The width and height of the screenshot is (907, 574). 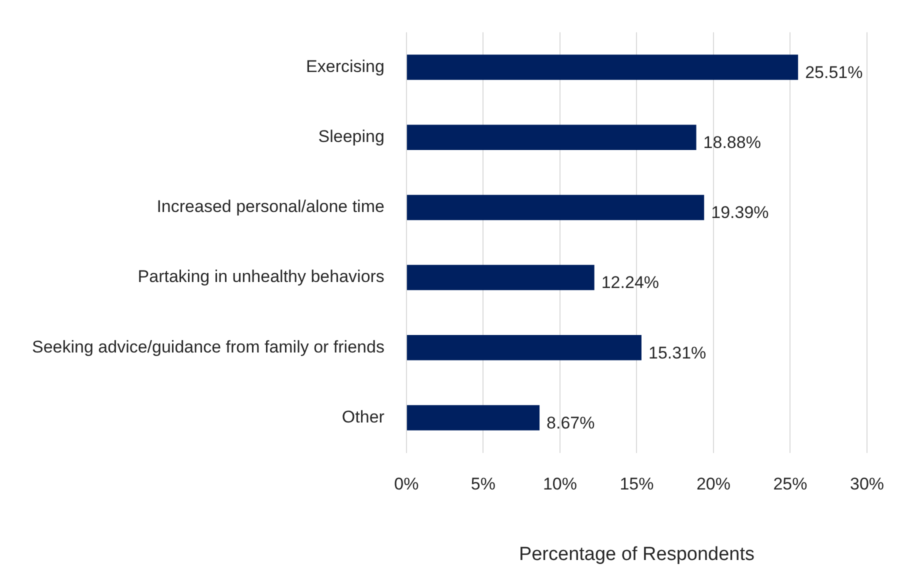 What do you see at coordinates (351, 136) in the screenshot?
I see `y-tick-label: Sleeping` at bounding box center [351, 136].